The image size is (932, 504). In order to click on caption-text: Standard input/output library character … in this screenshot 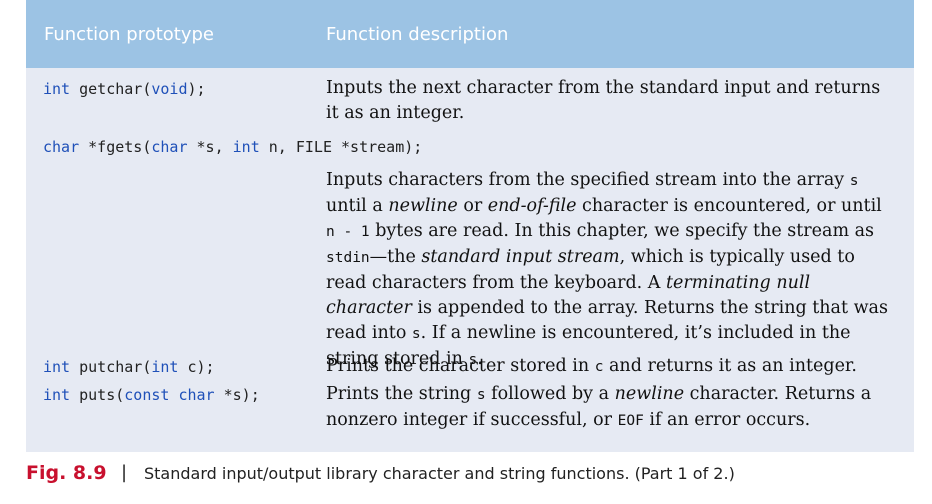, I will do `click(439, 473)`.